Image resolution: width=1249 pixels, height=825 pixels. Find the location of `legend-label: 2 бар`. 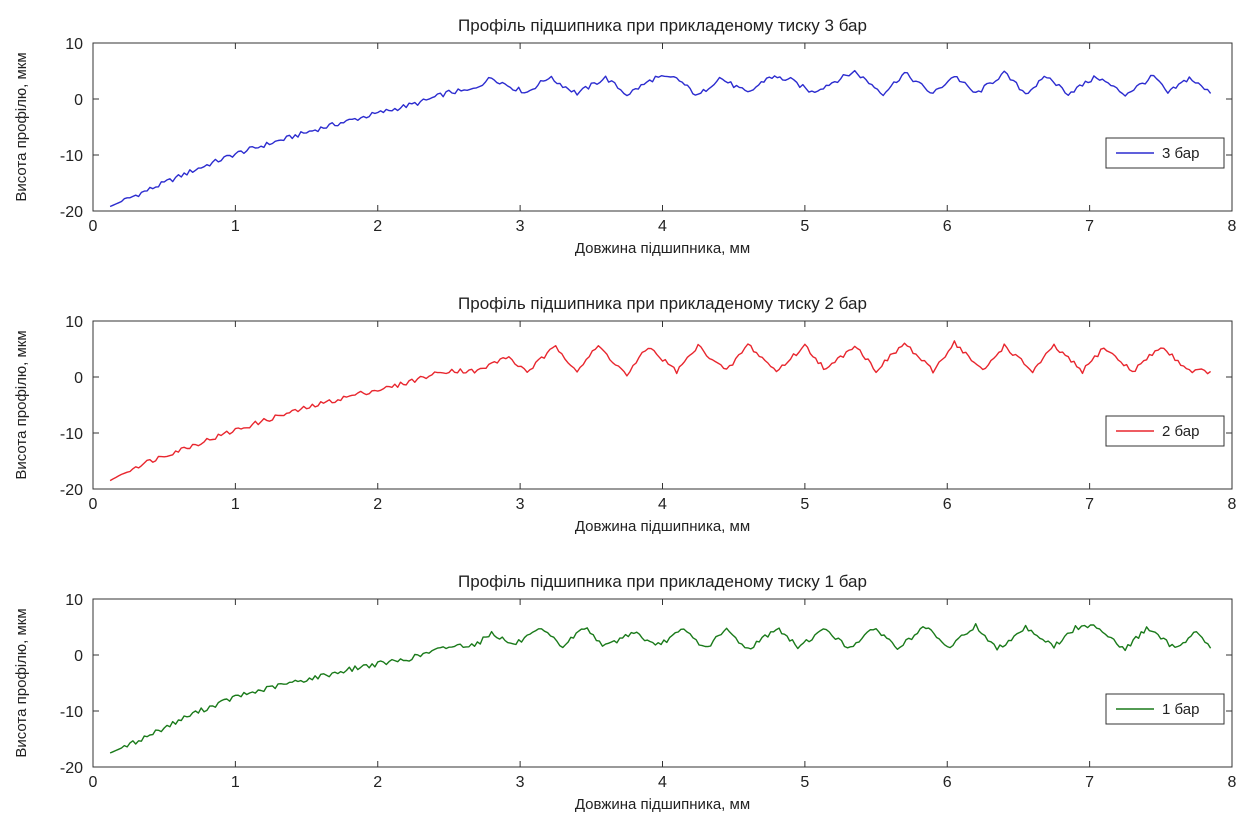

legend-label: 2 бар is located at coordinates (1180, 431).